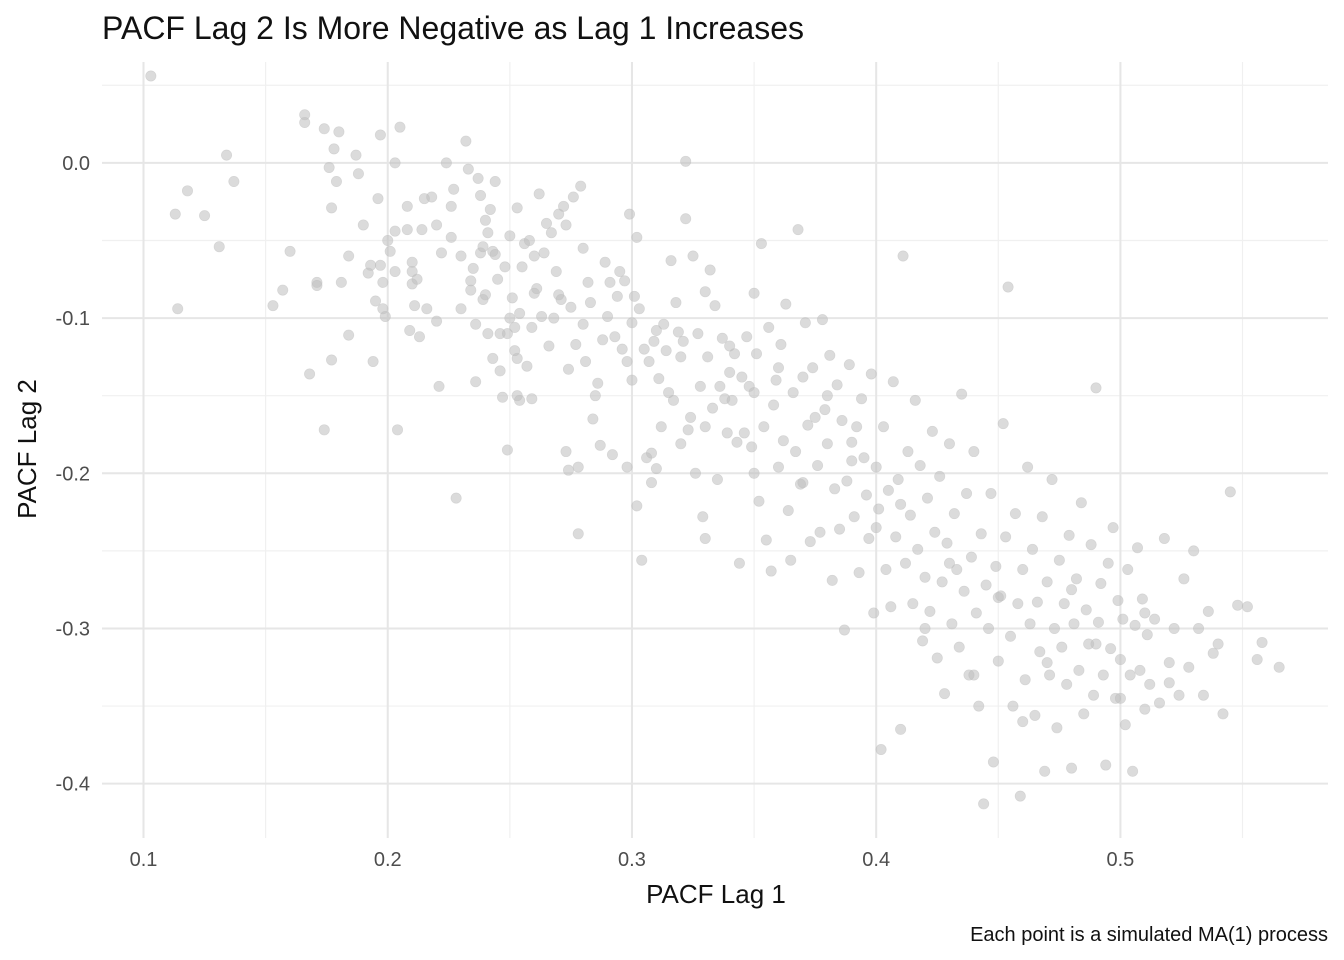  I want to click on y-tick-label: -0.3, so click(73, 629).